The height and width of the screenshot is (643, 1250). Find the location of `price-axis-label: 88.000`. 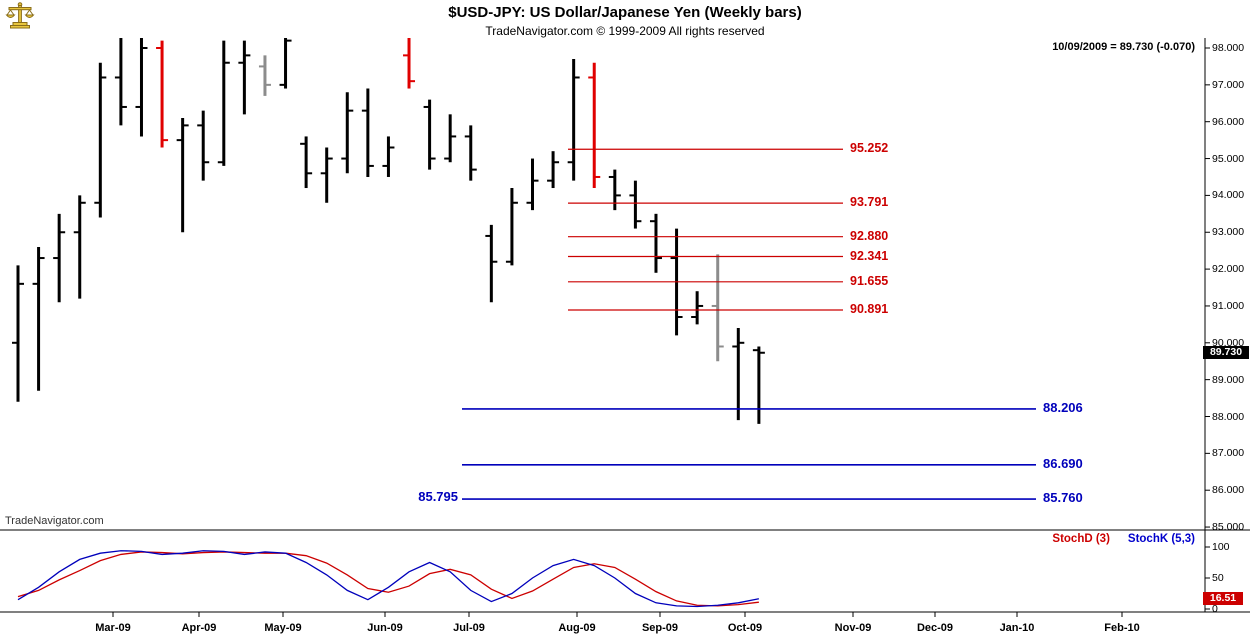

price-axis-label: 88.000 is located at coordinates (1228, 416).